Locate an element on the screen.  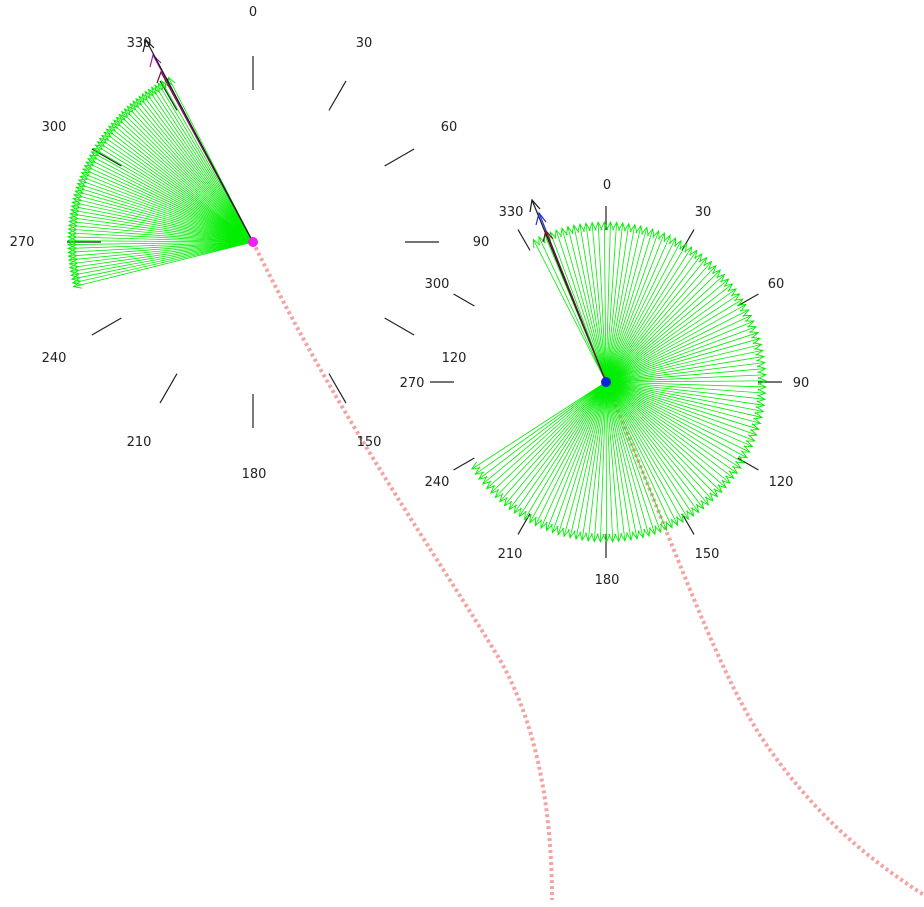
right-label-0: 0 is located at coordinates (607, 185).